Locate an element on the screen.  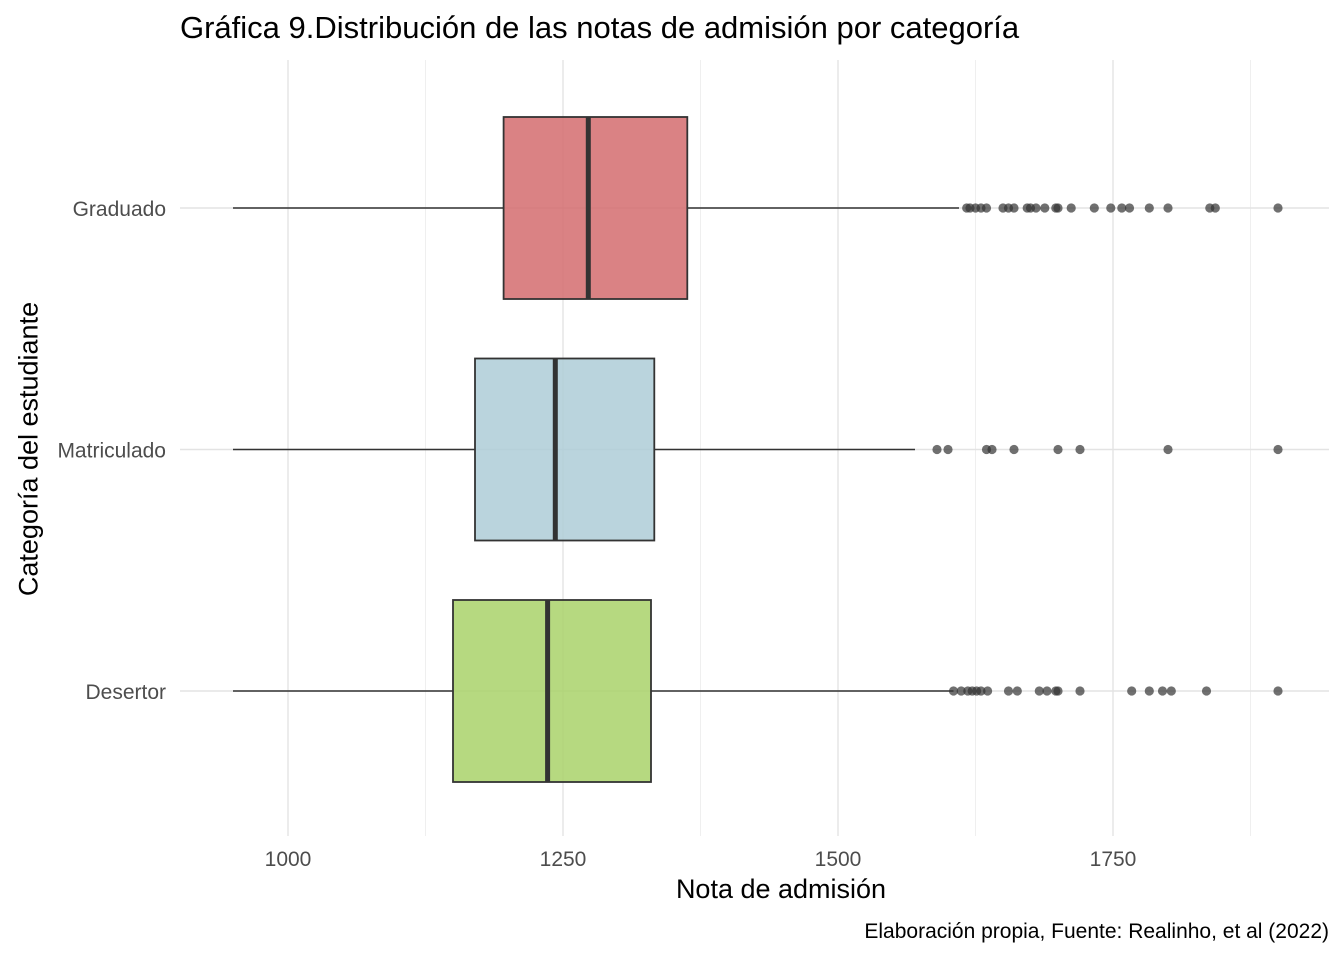
category-axis-labels: Graduado Matriculado Desertor is located at coordinates (111, 451).